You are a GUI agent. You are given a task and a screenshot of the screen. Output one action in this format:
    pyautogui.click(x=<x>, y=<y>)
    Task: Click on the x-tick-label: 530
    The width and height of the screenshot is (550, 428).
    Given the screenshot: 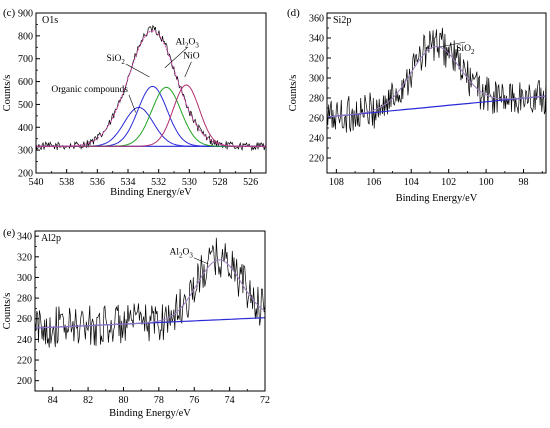 What is the action you would take?
    pyautogui.click(x=189, y=182)
    